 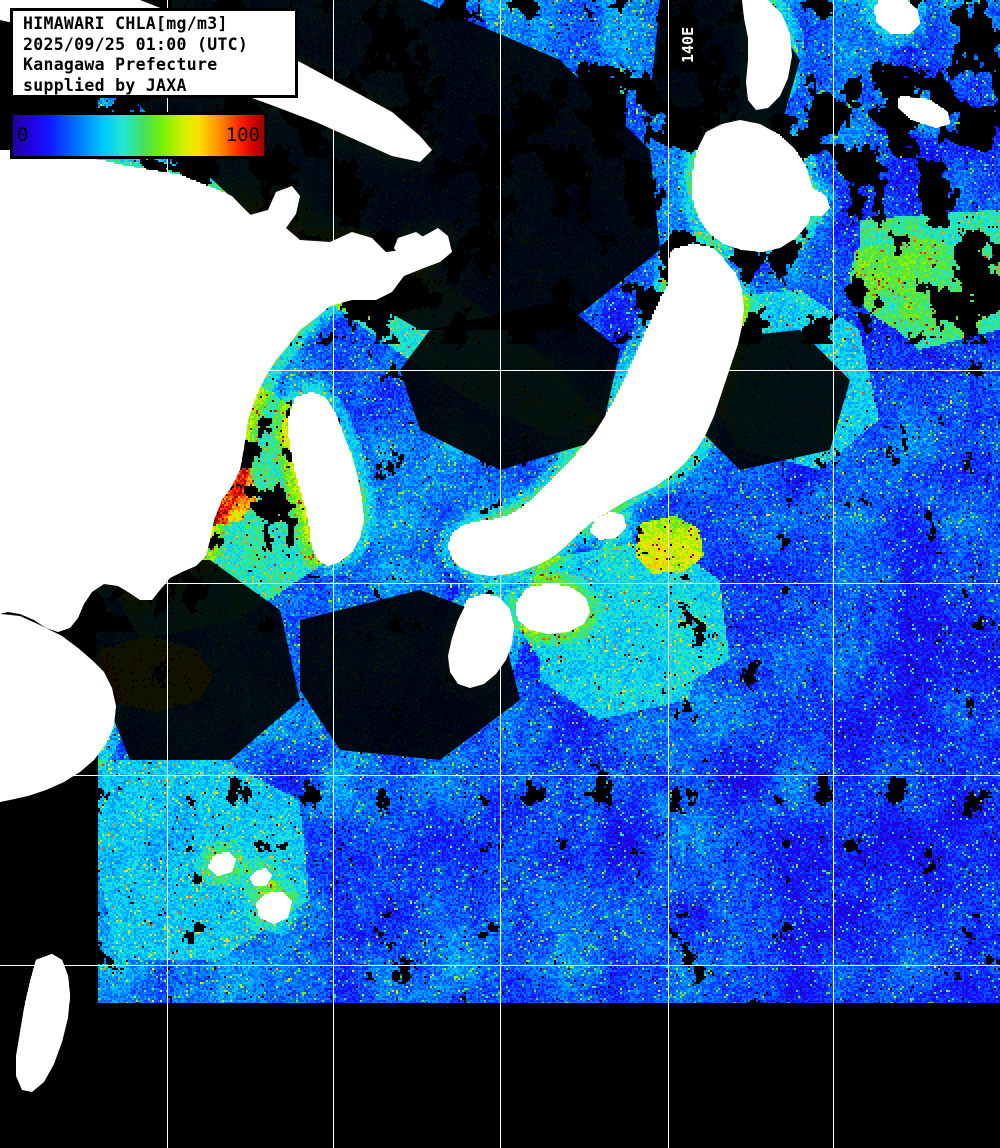 I want to click on colorbar-min-label: 0, so click(x=23, y=135).